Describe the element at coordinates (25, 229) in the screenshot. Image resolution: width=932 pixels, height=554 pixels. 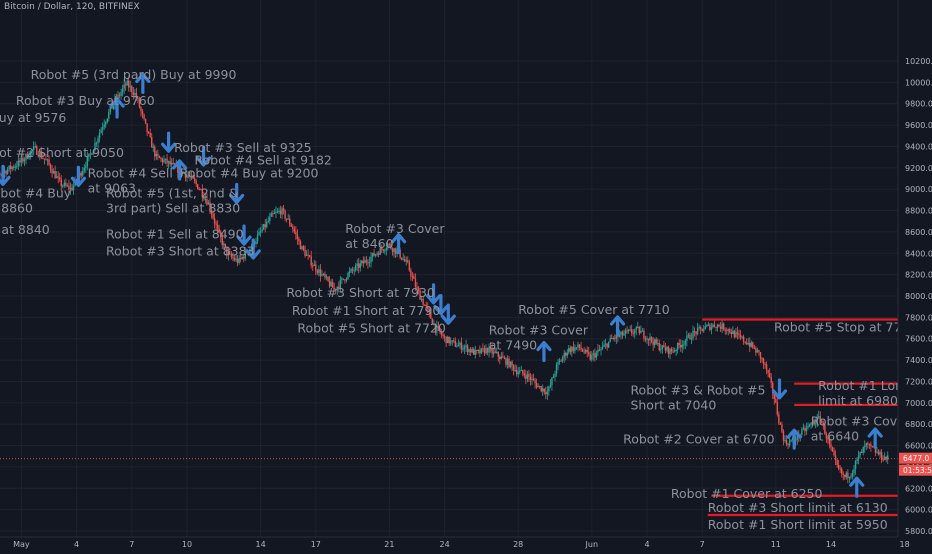
I see `annotation-line: ell at 8840` at that location.